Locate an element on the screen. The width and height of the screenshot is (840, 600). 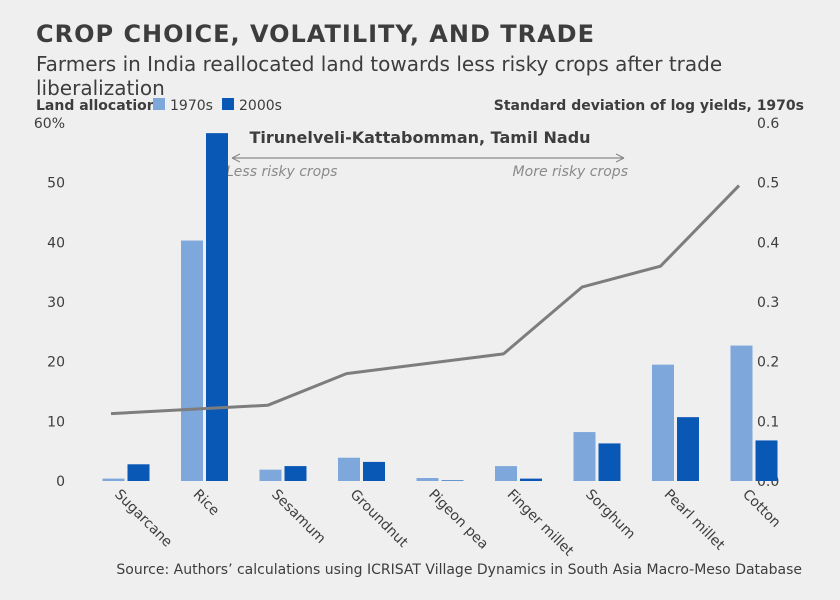
right-tick-label: 0.1 is located at coordinates (768, 422).